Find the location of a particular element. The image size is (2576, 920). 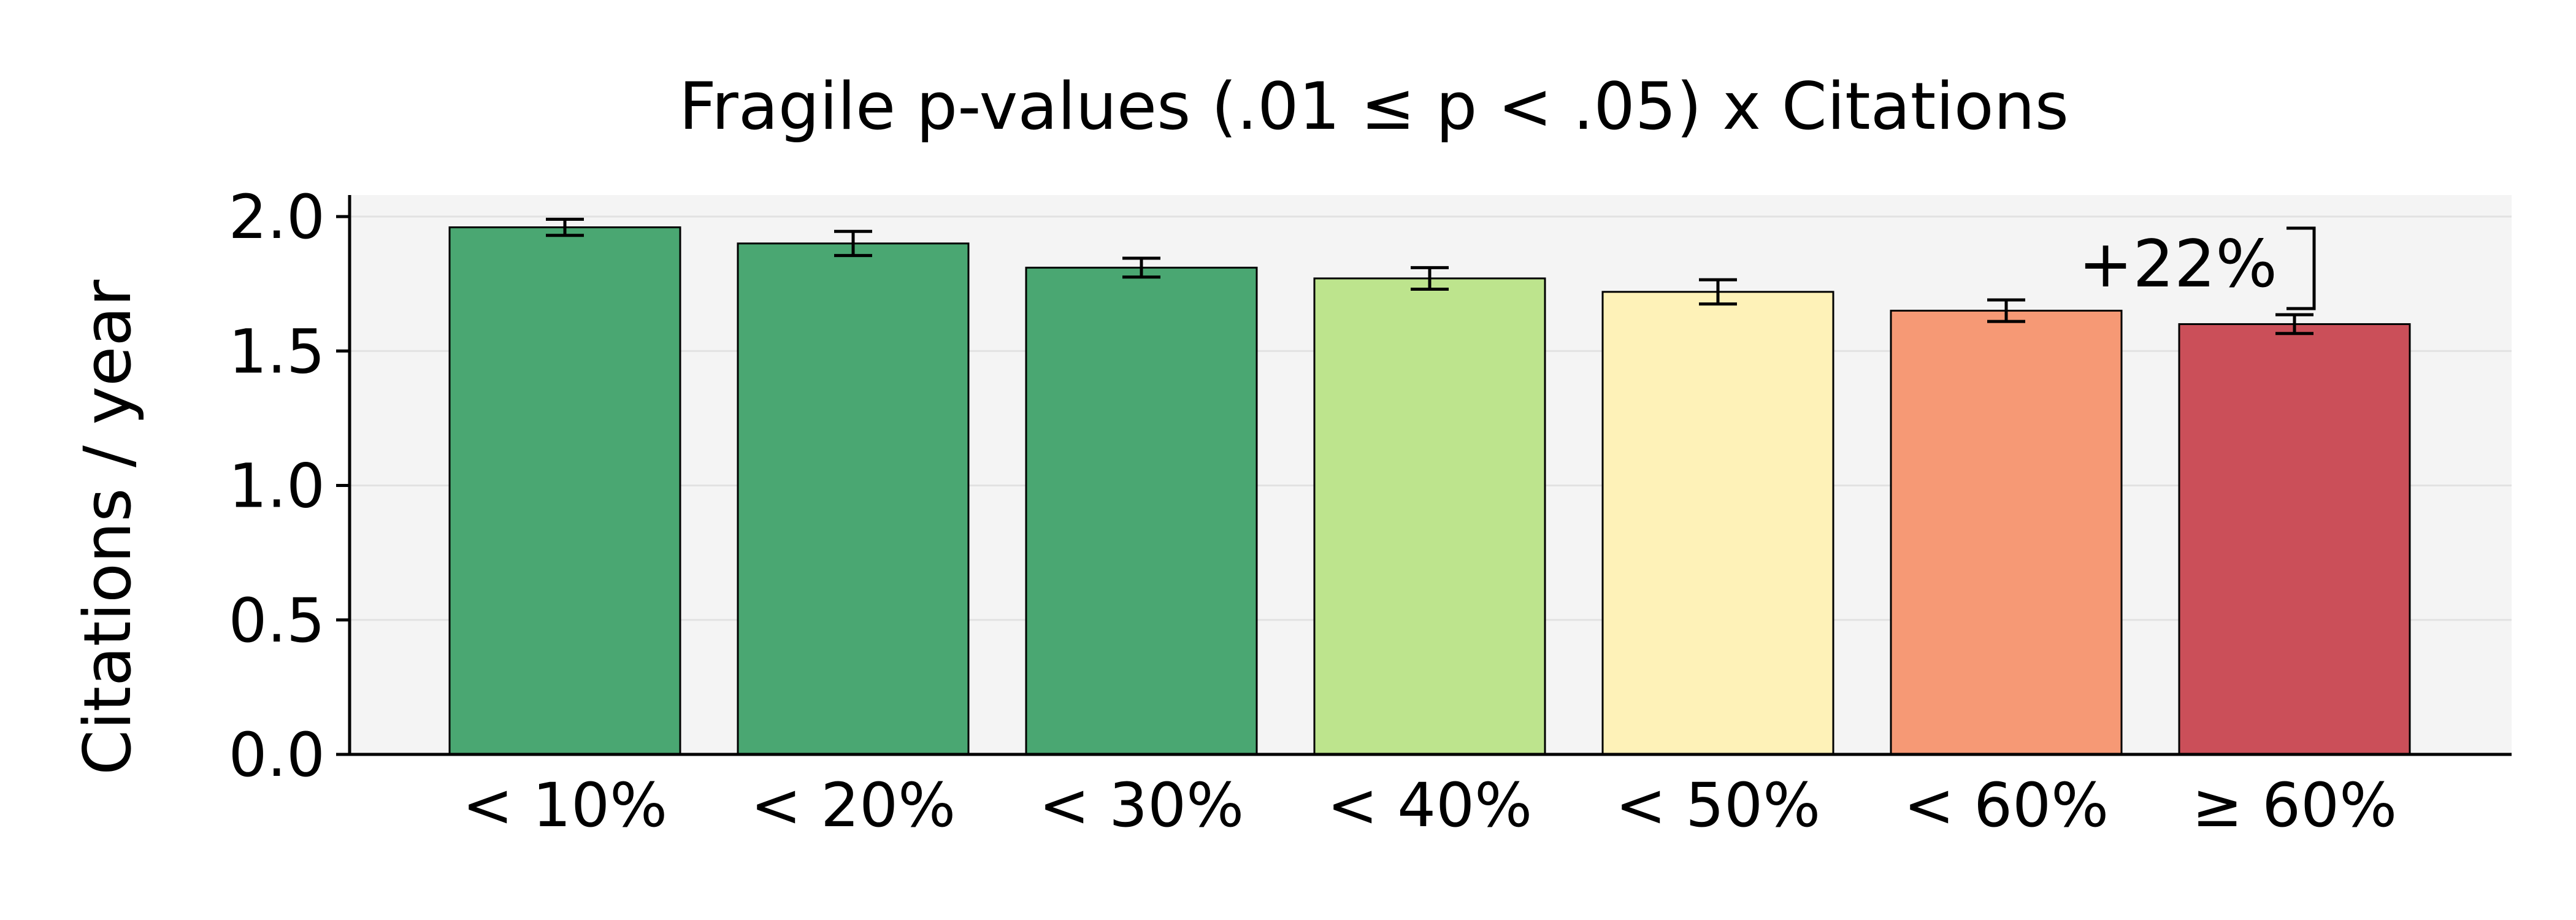

annotation-bracket is located at coordinates (2301, 268).